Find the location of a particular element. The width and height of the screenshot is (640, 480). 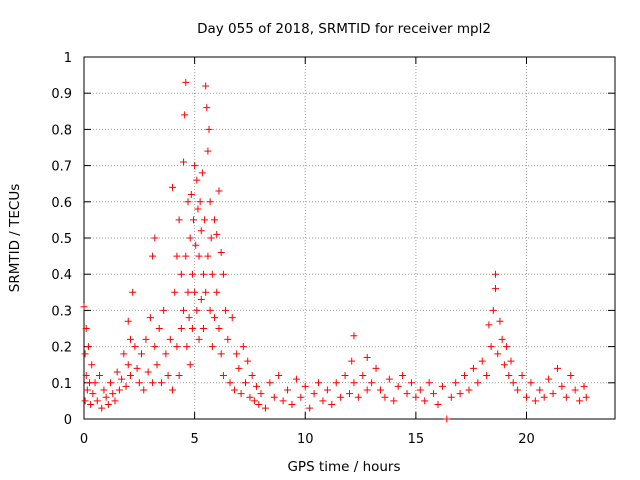

y-tick-labels: 0 0.1 0.2 0.3 0.4 0.5 0.6 0.7 0.8 0.9 1 is located at coordinates (61, 239).